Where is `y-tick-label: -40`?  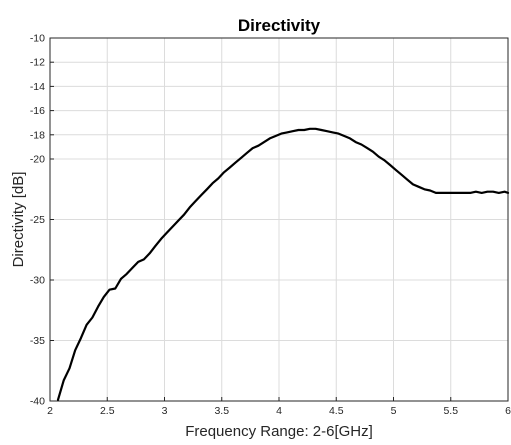 y-tick-label: -40 is located at coordinates (37, 402).